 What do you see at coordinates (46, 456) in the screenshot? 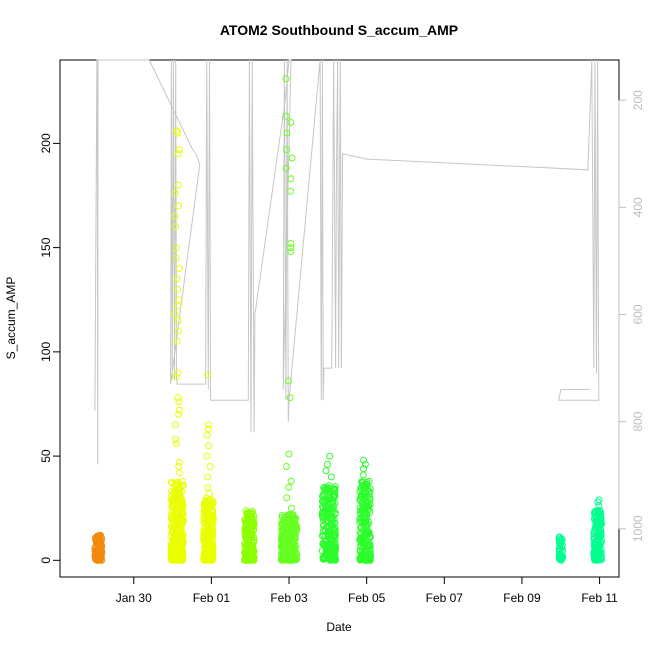
I see `y-tick-label: 50` at bounding box center [46, 456].